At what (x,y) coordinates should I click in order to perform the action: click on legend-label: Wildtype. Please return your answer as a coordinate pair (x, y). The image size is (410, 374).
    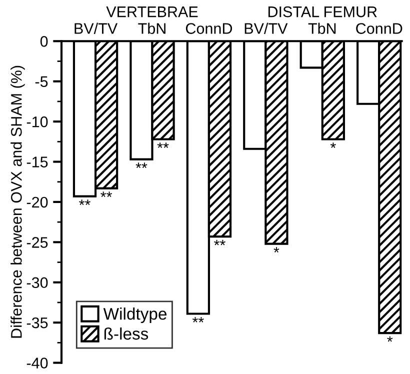
    Looking at the image, I should click on (134, 316).